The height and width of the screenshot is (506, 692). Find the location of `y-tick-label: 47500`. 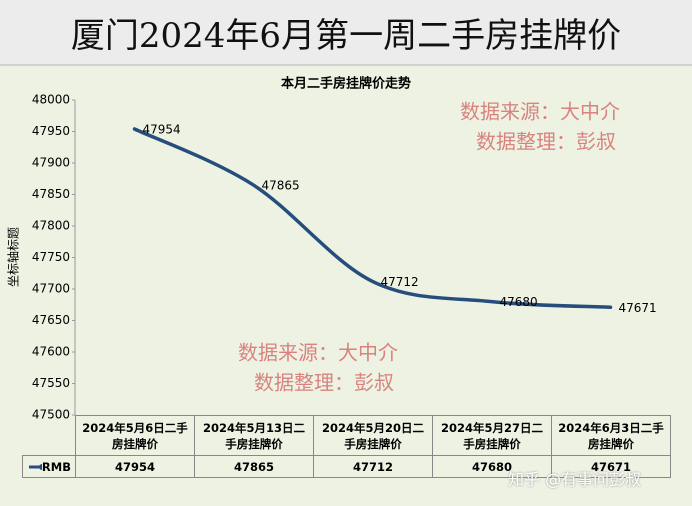

y-tick-label: 47500 is located at coordinates (51, 415).